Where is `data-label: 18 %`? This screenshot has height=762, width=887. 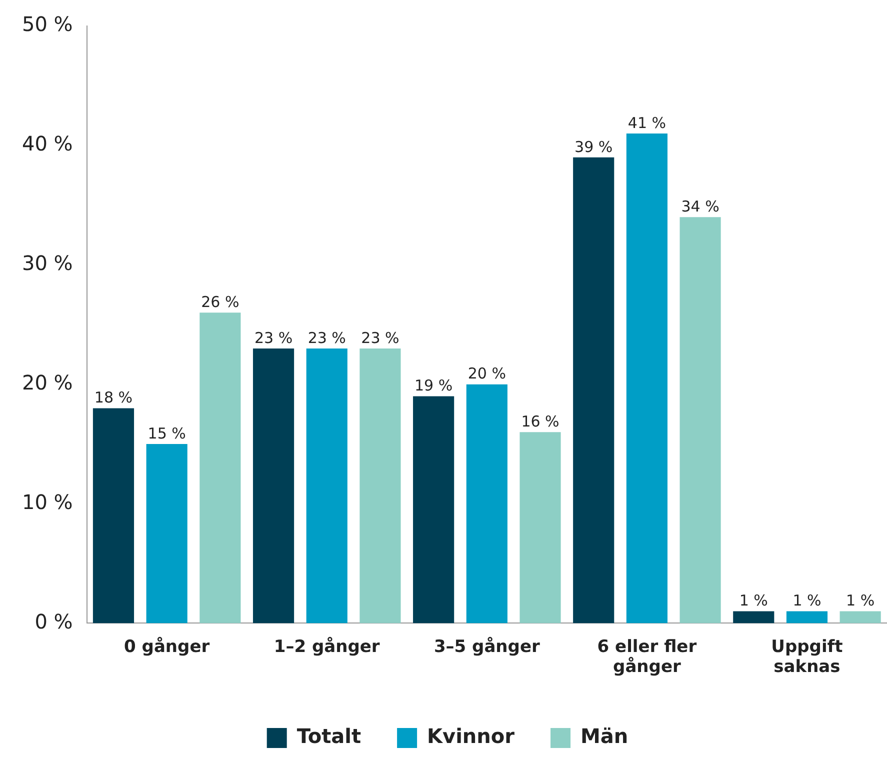
data-label: 18 % is located at coordinates (113, 397).